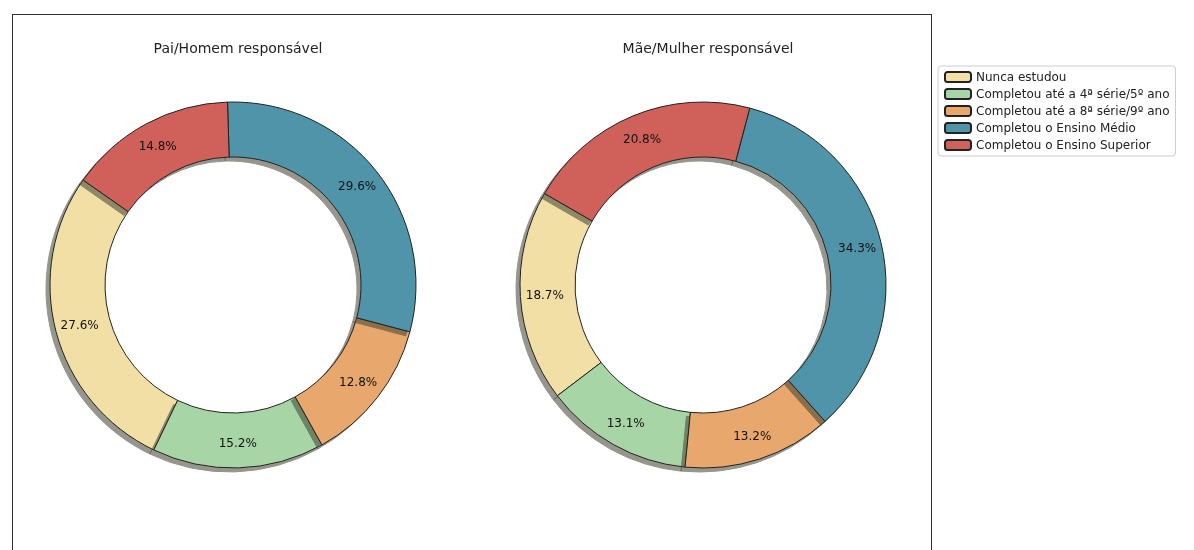 Image resolution: width=1194 pixels, height=550 pixels. I want to click on data-label: 29.6%, so click(357, 186).